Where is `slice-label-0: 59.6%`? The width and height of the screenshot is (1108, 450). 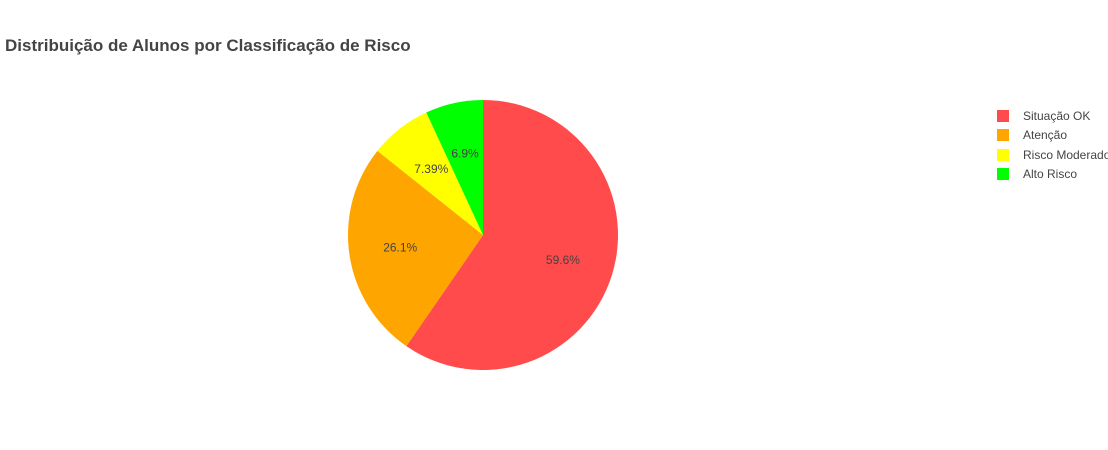
slice-label-0: 59.6% is located at coordinates (563, 260).